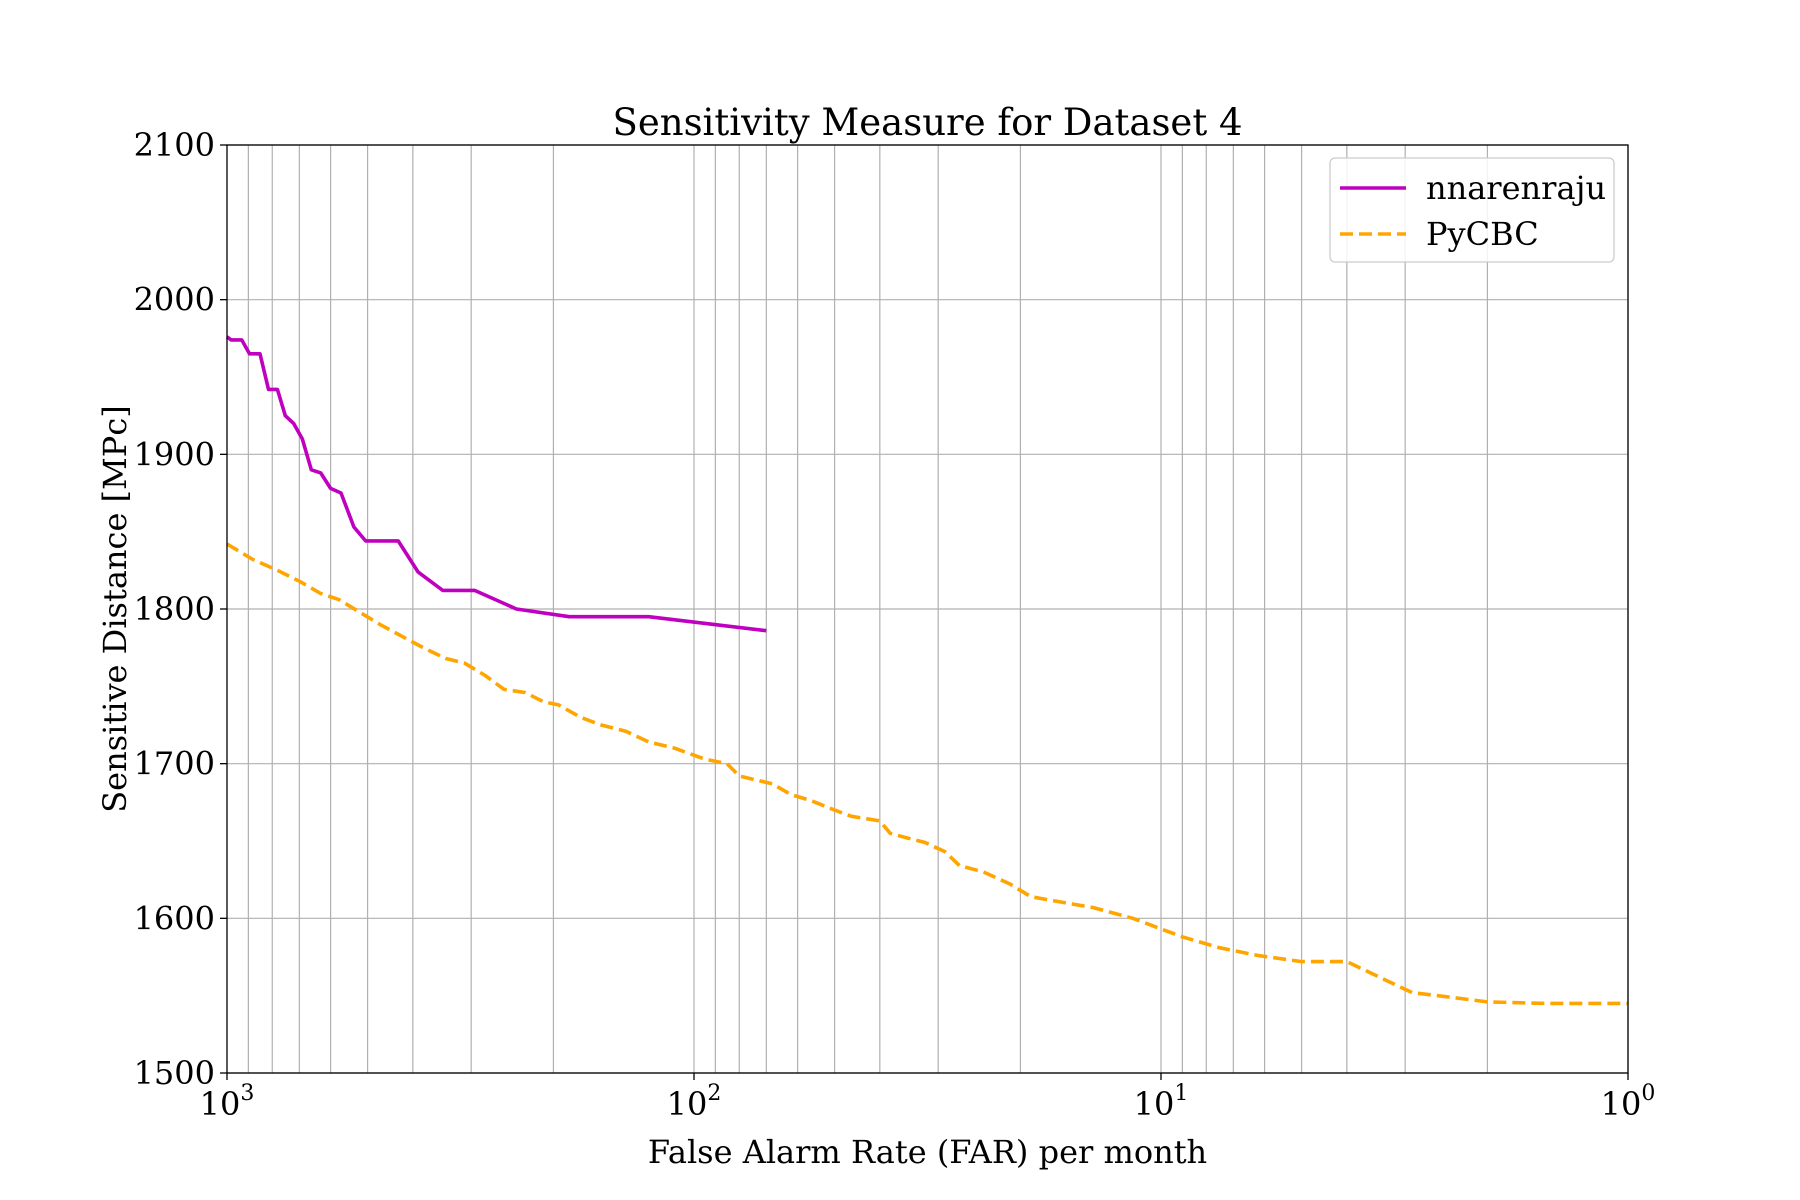 The height and width of the screenshot is (1200, 1800). Describe the element at coordinates (174, 918) in the screenshot. I see `y-tick-label: 1600` at that location.